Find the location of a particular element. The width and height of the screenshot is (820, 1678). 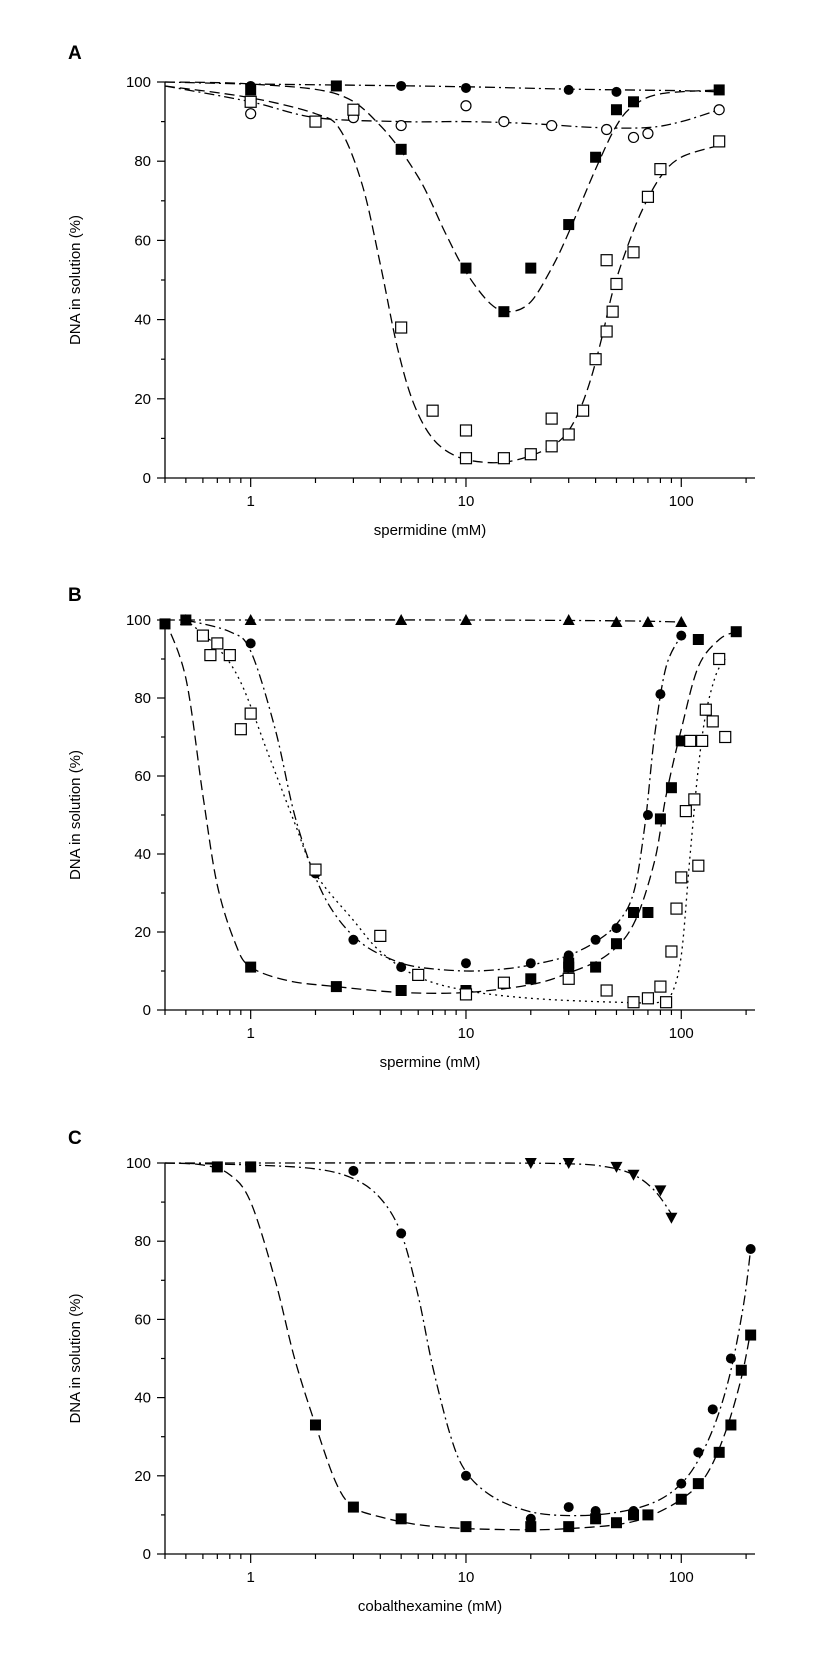

y-tick-label: 40 is located at coordinates (142, 320).